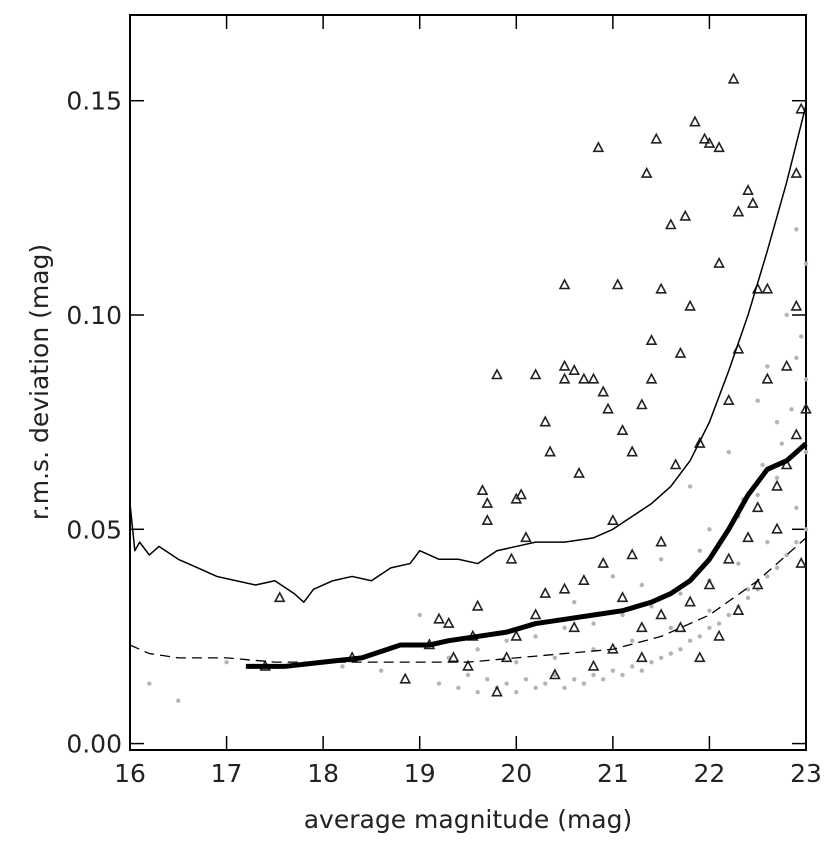 This screenshot has height=849, width=830. I want to click on x-tick-label: 22, so click(710, 773).